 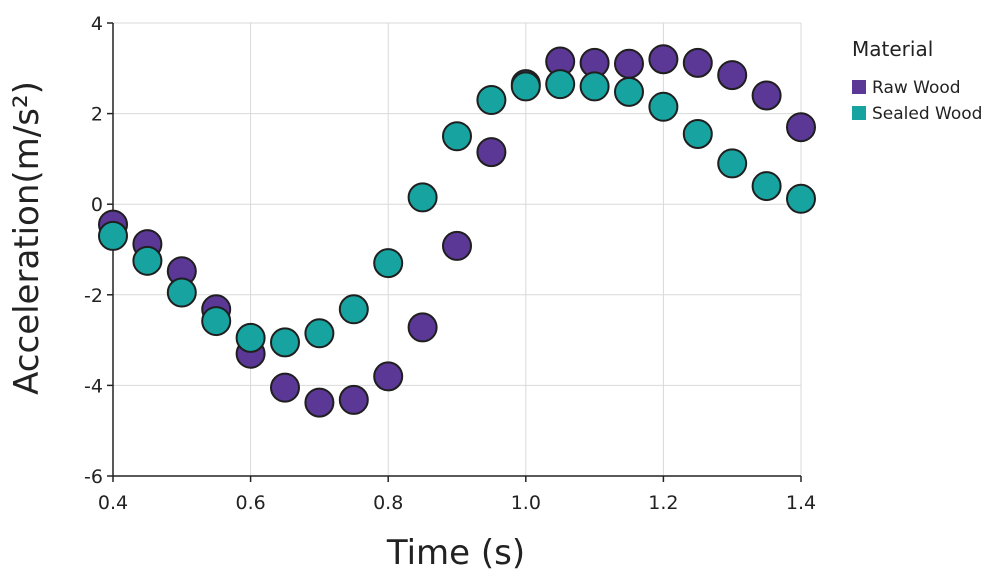 What do you see at coordinates (663, 503) in the screenshot?
I see `x-tick-label: 1.2` at bounding box center [663, 503].